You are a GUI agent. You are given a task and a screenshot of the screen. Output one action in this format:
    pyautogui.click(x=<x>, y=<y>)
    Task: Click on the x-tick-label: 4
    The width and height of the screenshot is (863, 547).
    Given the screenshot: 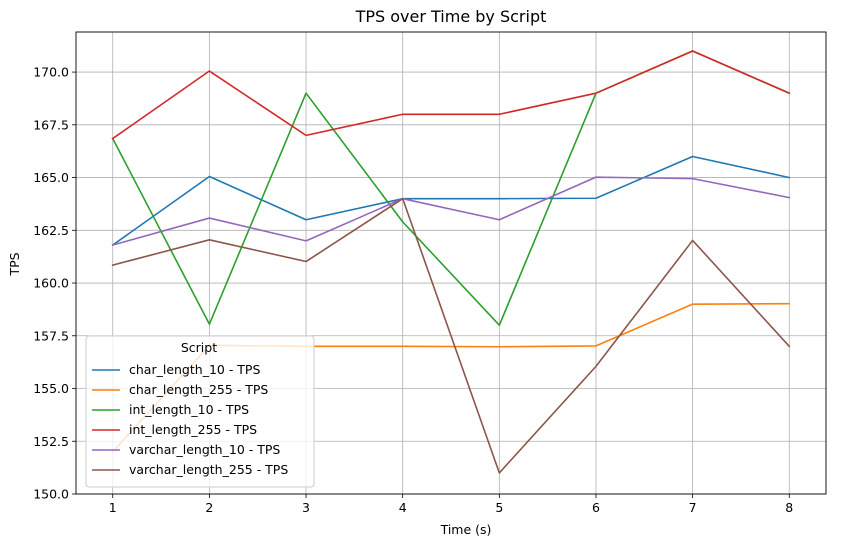 What is the action you would take?
    pyautogui.click(x=403, y=507)
    